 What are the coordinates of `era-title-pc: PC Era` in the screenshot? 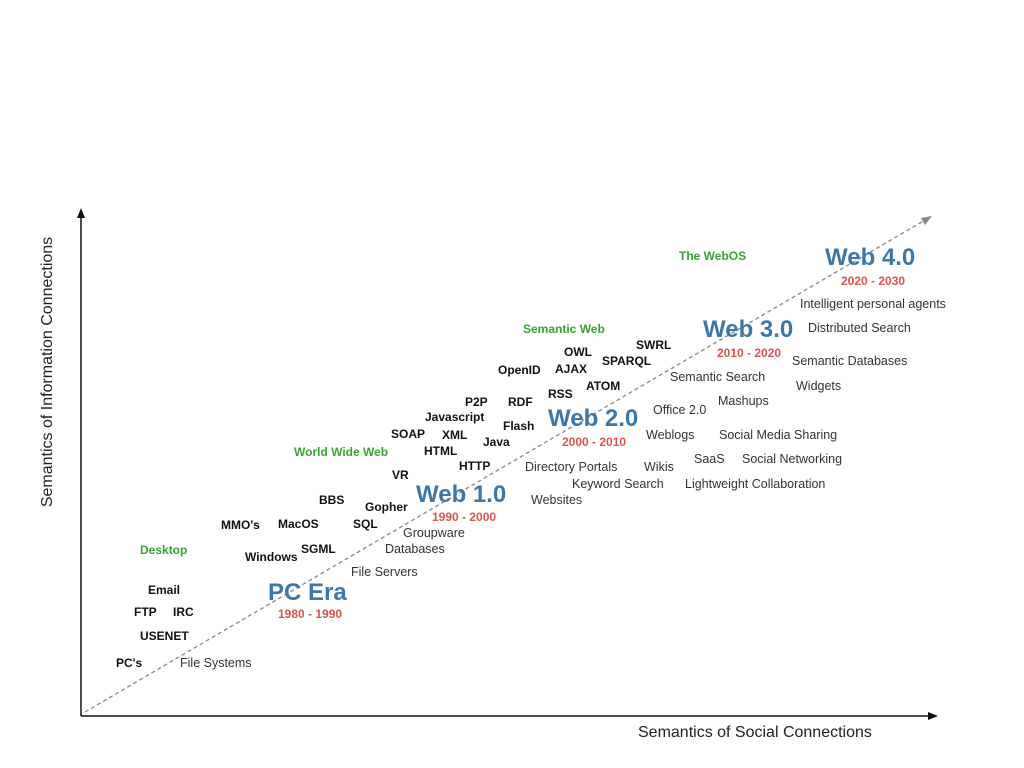 It's located at (307, 592).